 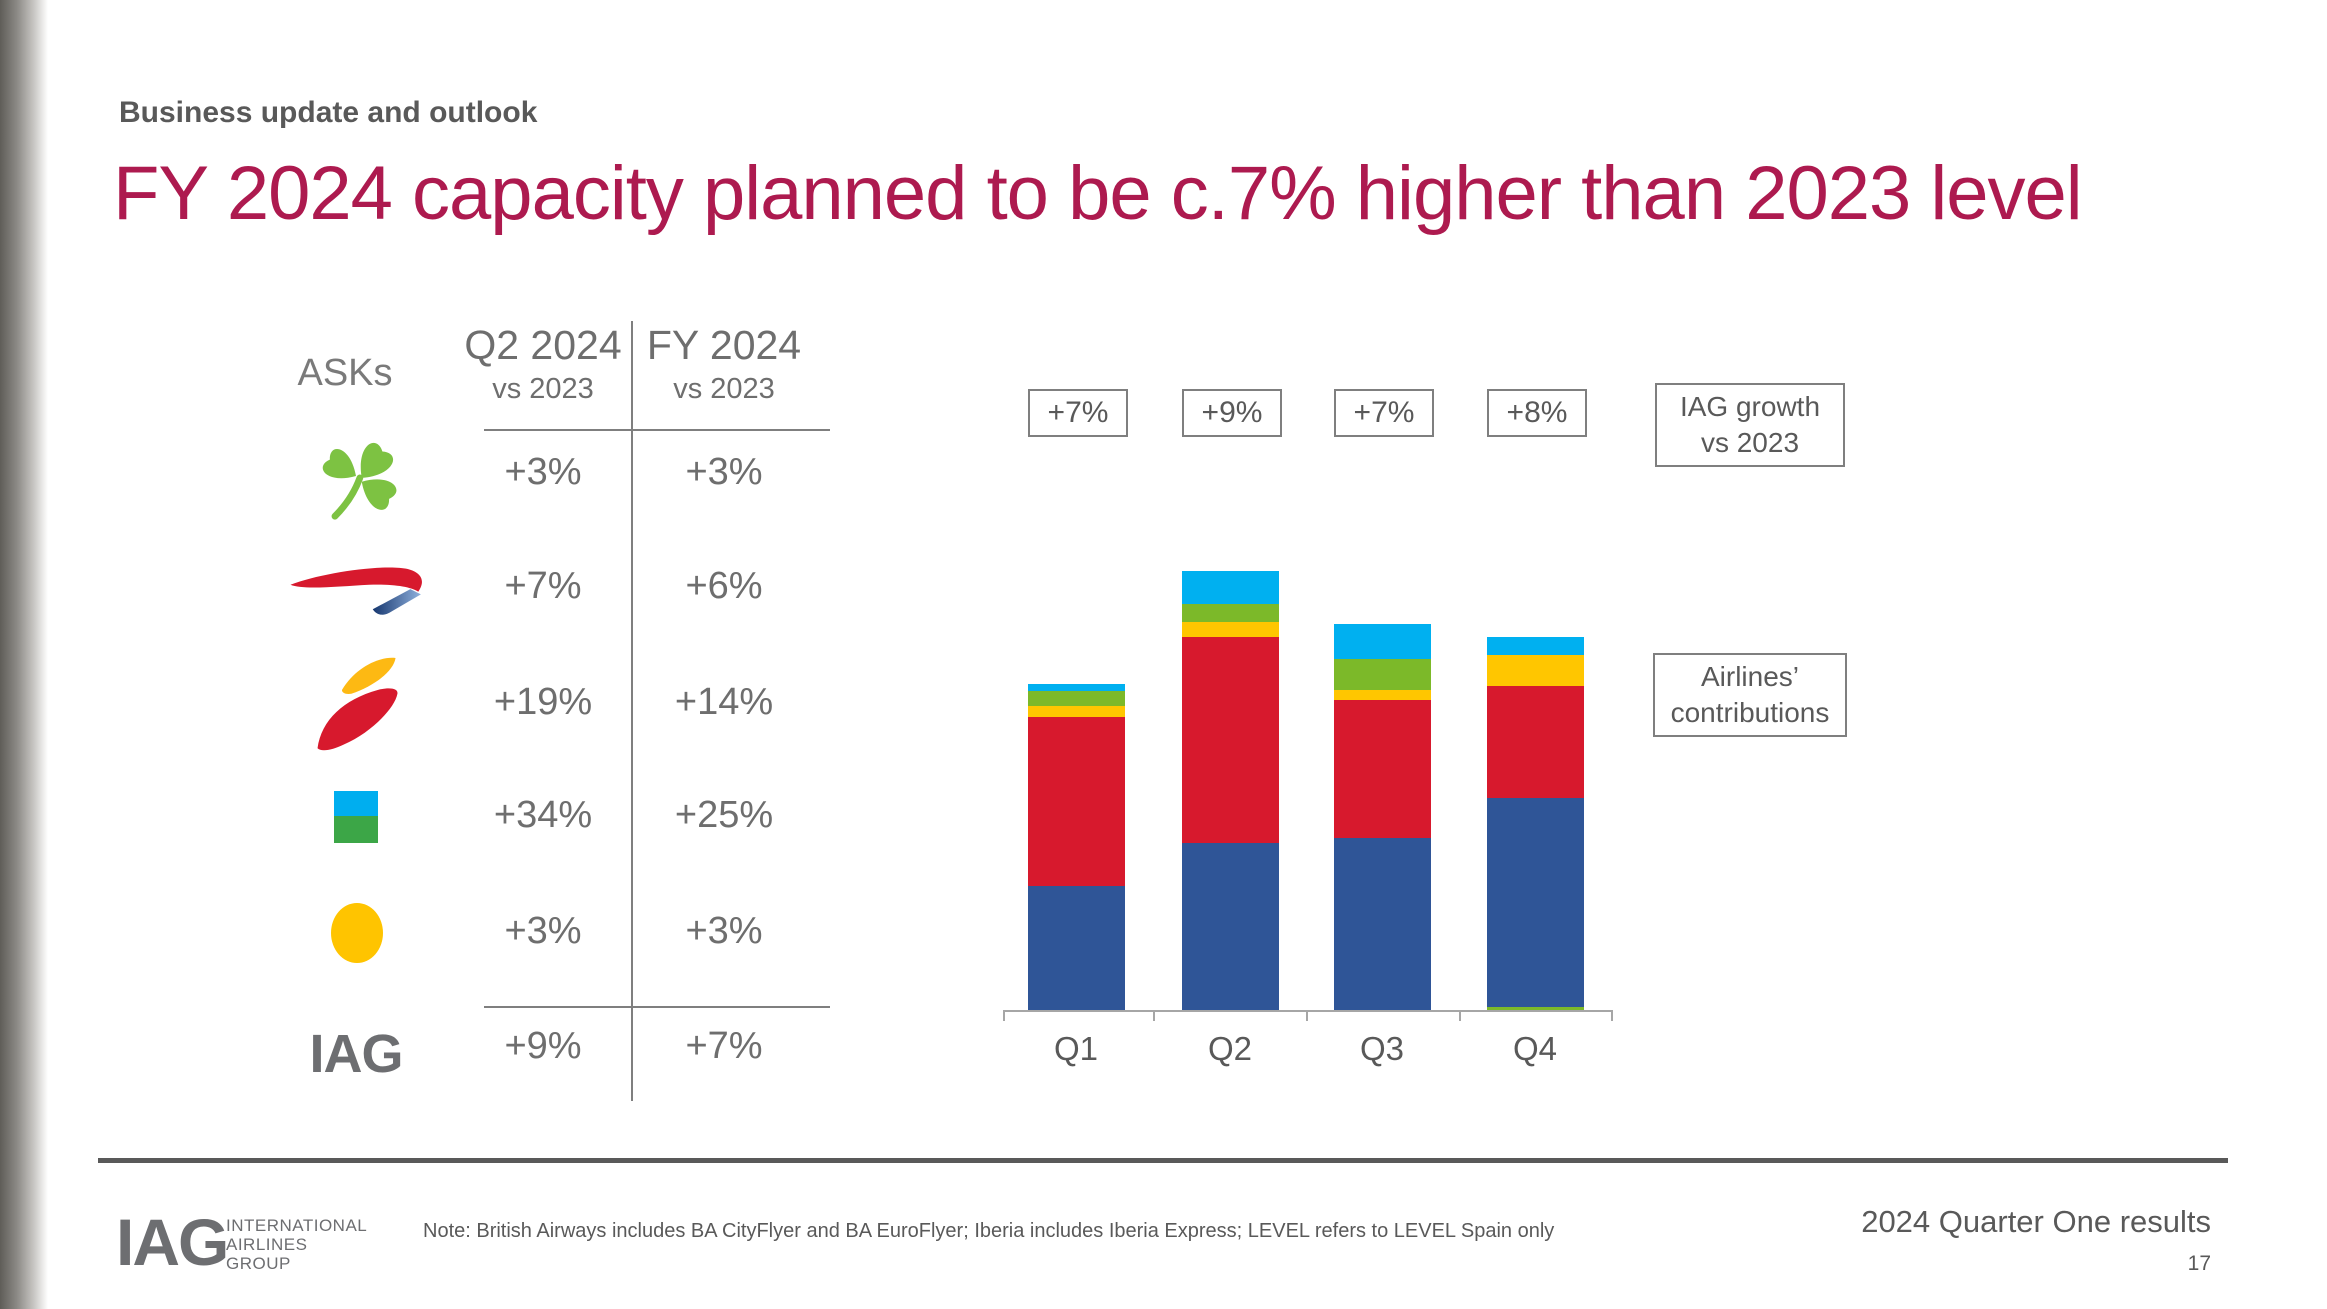 I want to click on iberia-swoosh-icon, so click(x=357, y=705).